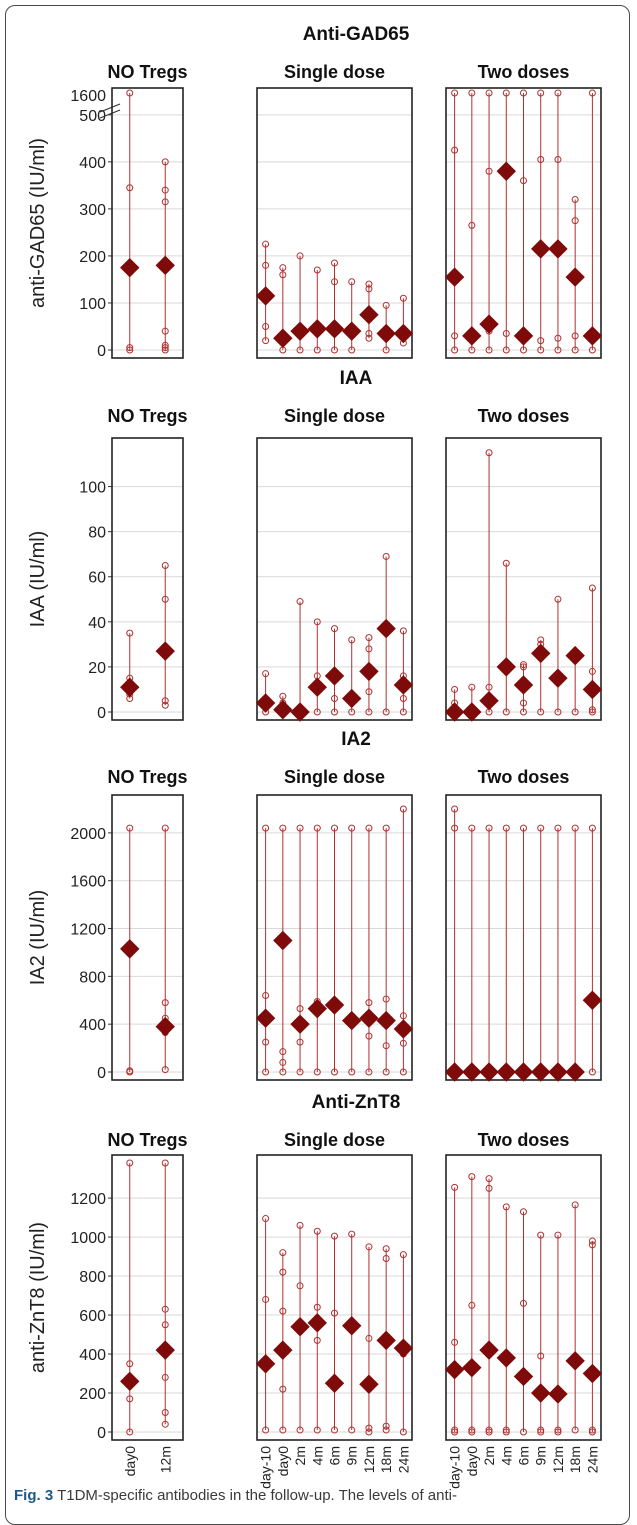 This screenshot has height=1525, width=637. Describe the element at coordinates (335, 1455) in the screenshot. I see `x-tick-label: 6m` at that location.